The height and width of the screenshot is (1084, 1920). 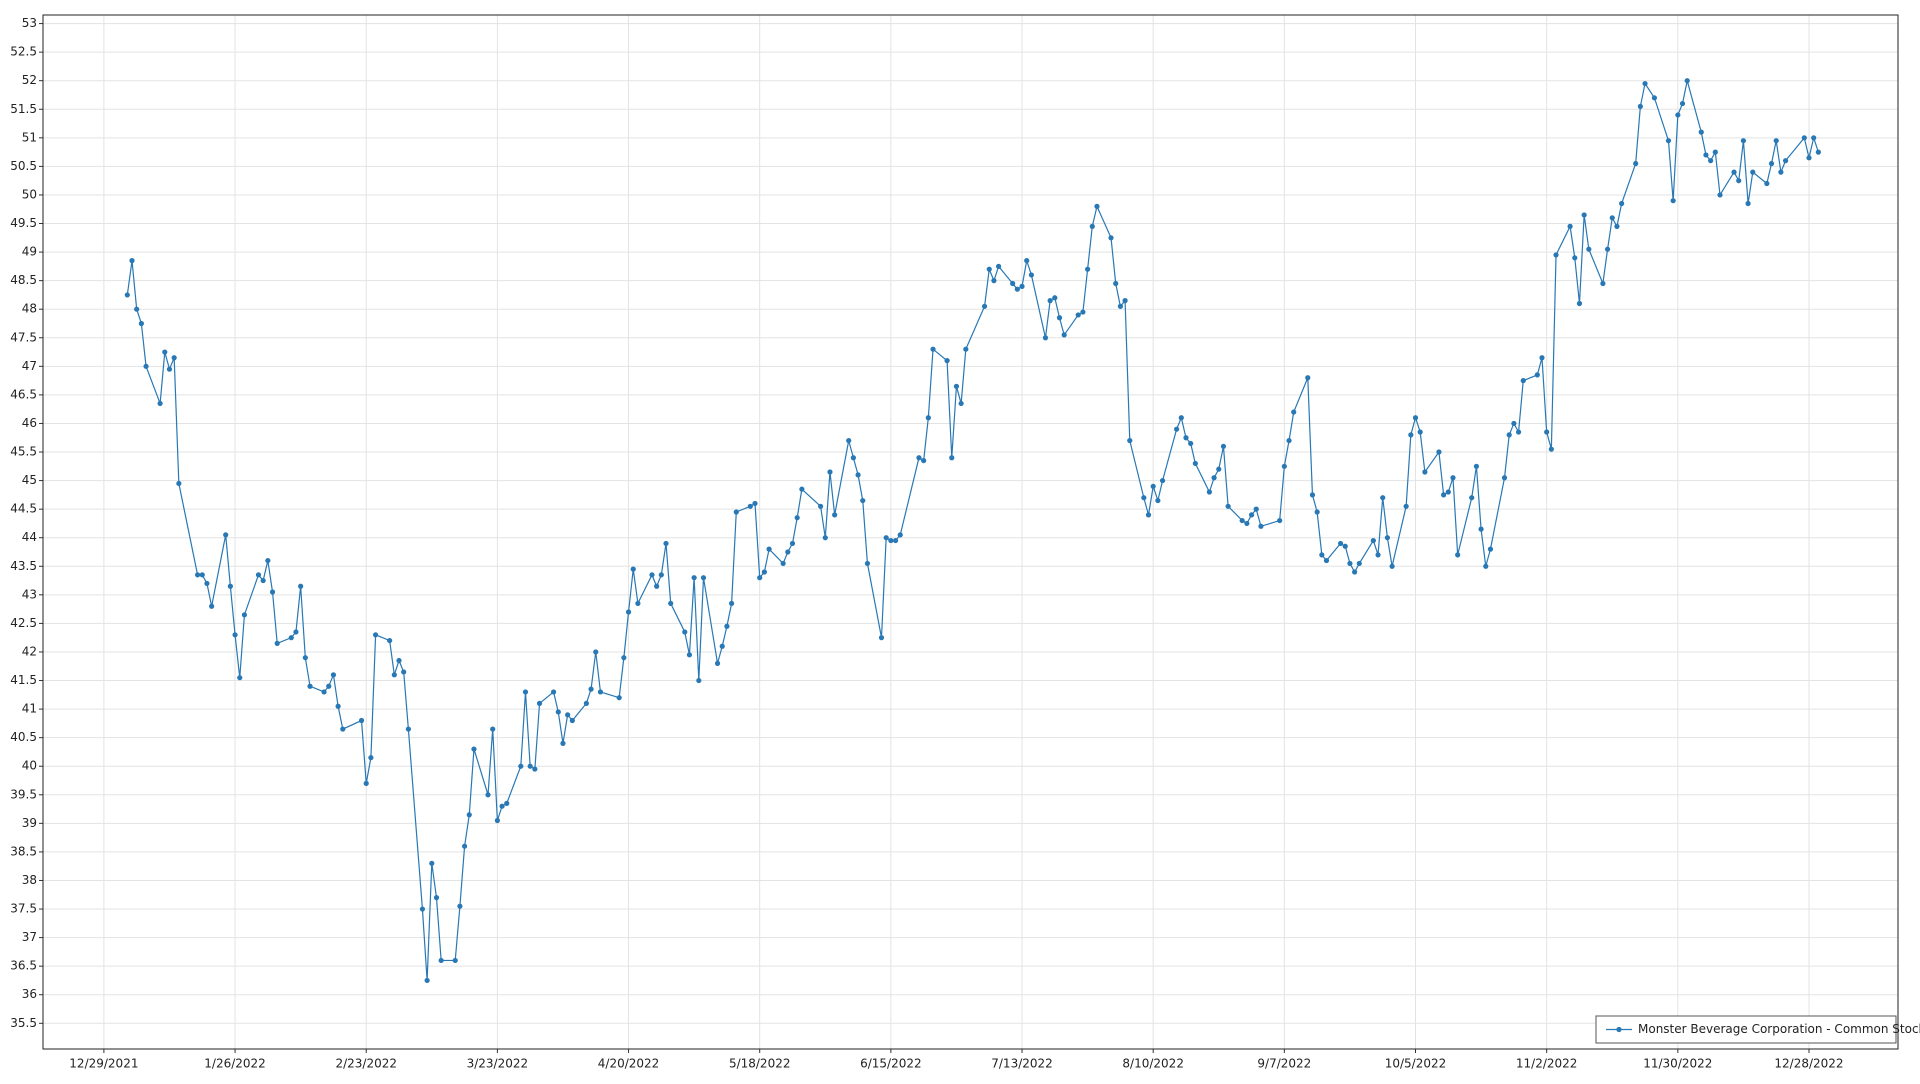 What do you see at coordinates (29, 137) in the screenshot?
I see `y-tick-label: 51` at bounding box center [29, 137].